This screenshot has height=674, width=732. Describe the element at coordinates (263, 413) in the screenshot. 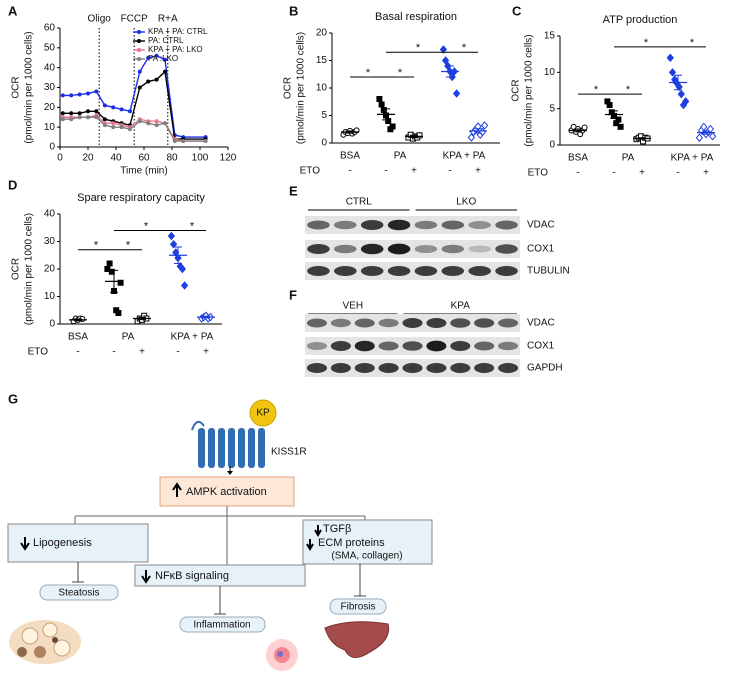

I see `ligand` at that location.